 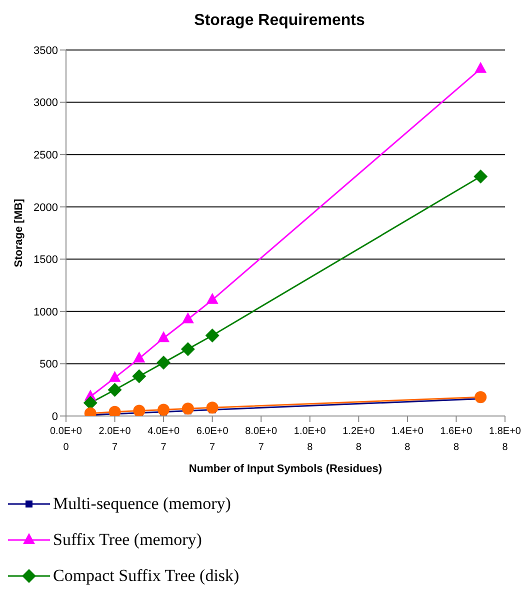 What do you see at coordinates (115, 439) in the screenshot?
I see `x-tick-label: 2.0E+07` at bounding box center [115, 439].